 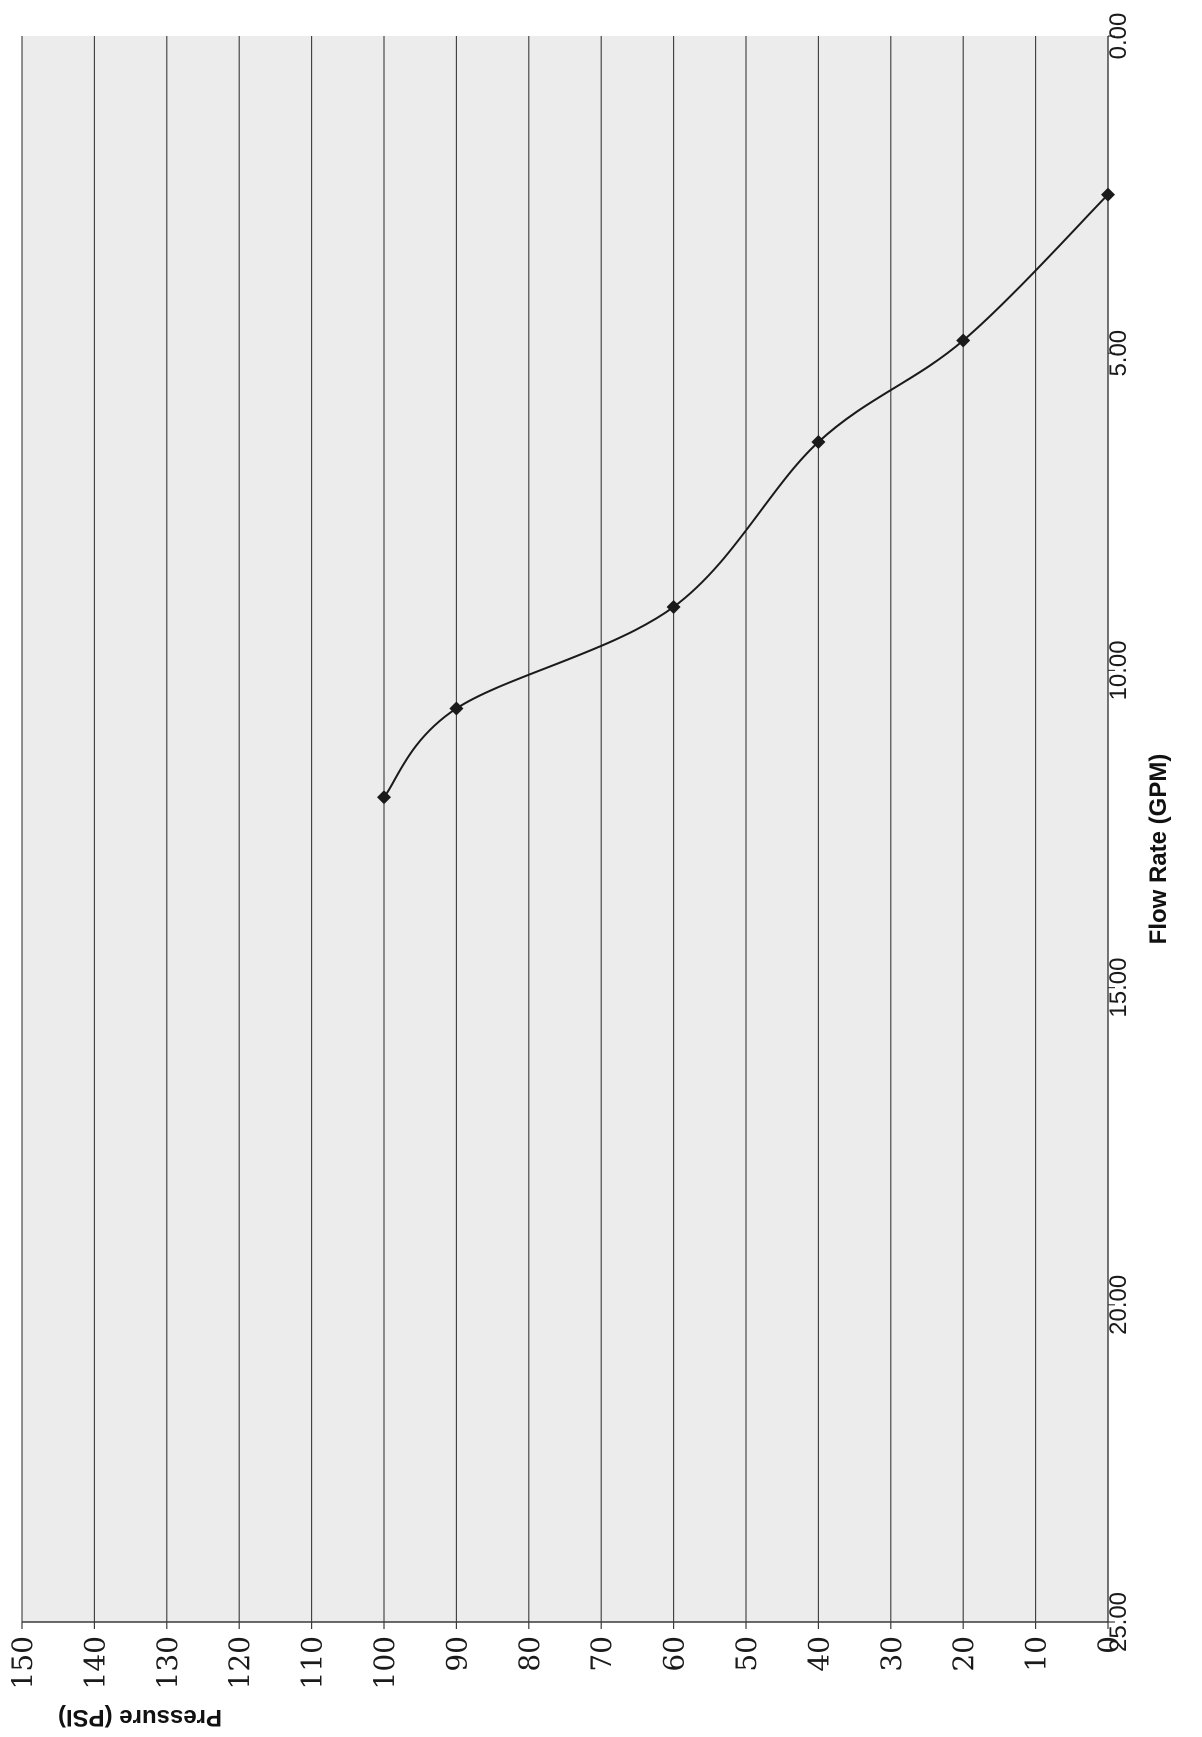 I want to click on y-tick-label: 80, so click(x=529, y=1654).